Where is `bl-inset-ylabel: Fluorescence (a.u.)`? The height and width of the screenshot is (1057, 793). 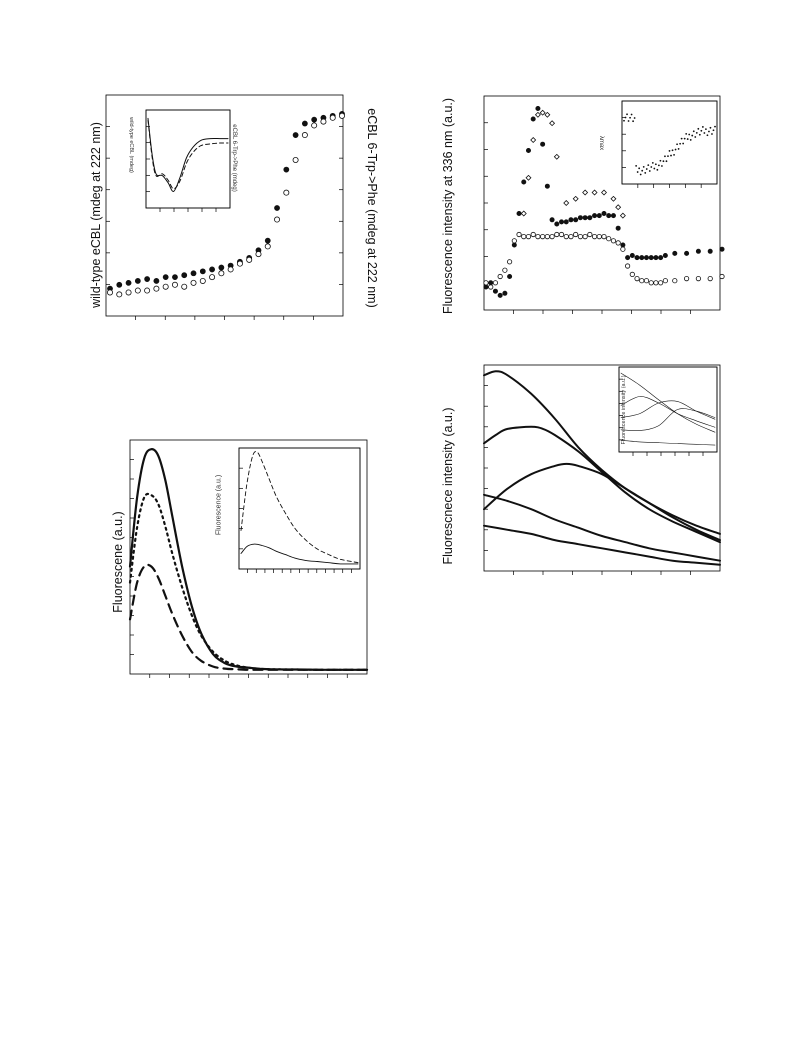
bl-inset-ylabel: Fluorescence (a.u.) is located at coordinates (219, 505).